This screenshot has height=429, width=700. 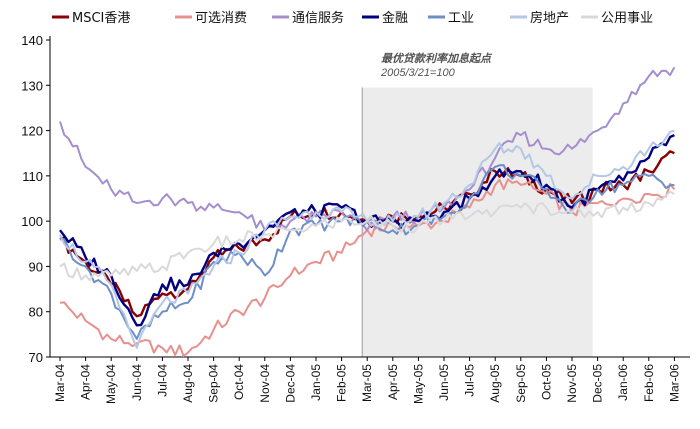 What do you see at coordinates (495, 383) in the screenshot?
I see `x-tick-label: Aug-05` at bounding box center [495, 383].